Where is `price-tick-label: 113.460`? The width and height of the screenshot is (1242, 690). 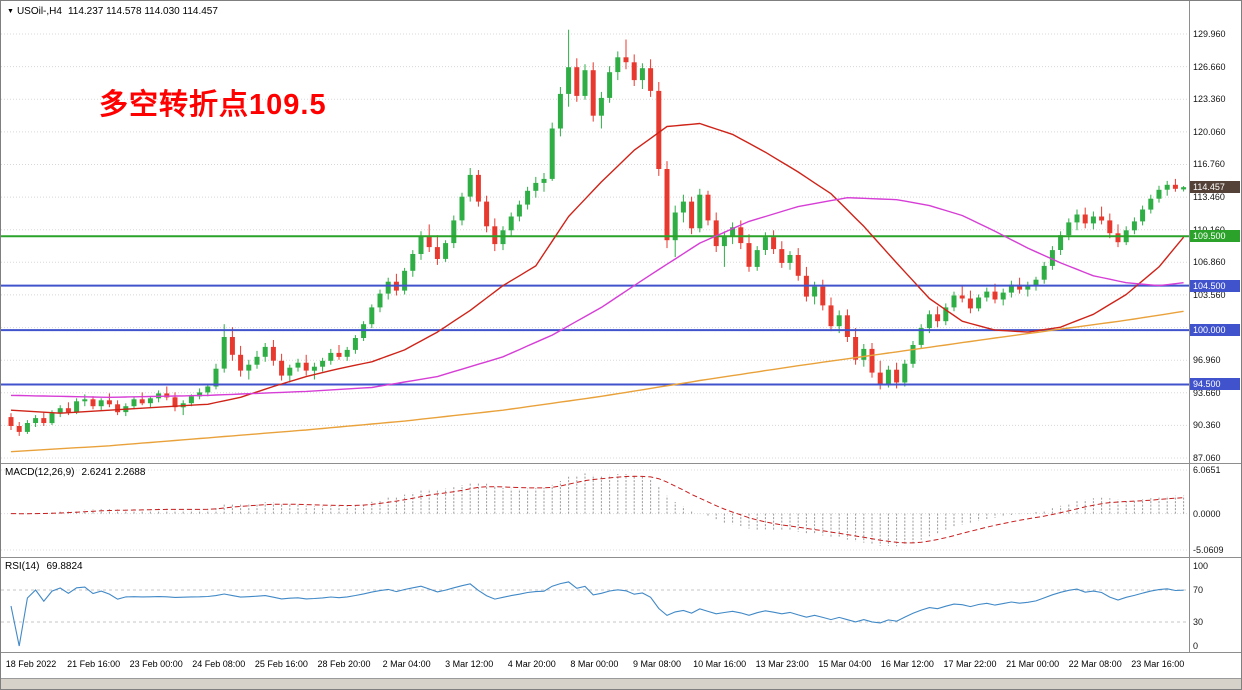 price-tick-label: 113.460 is located at coordinates (1209, 197).